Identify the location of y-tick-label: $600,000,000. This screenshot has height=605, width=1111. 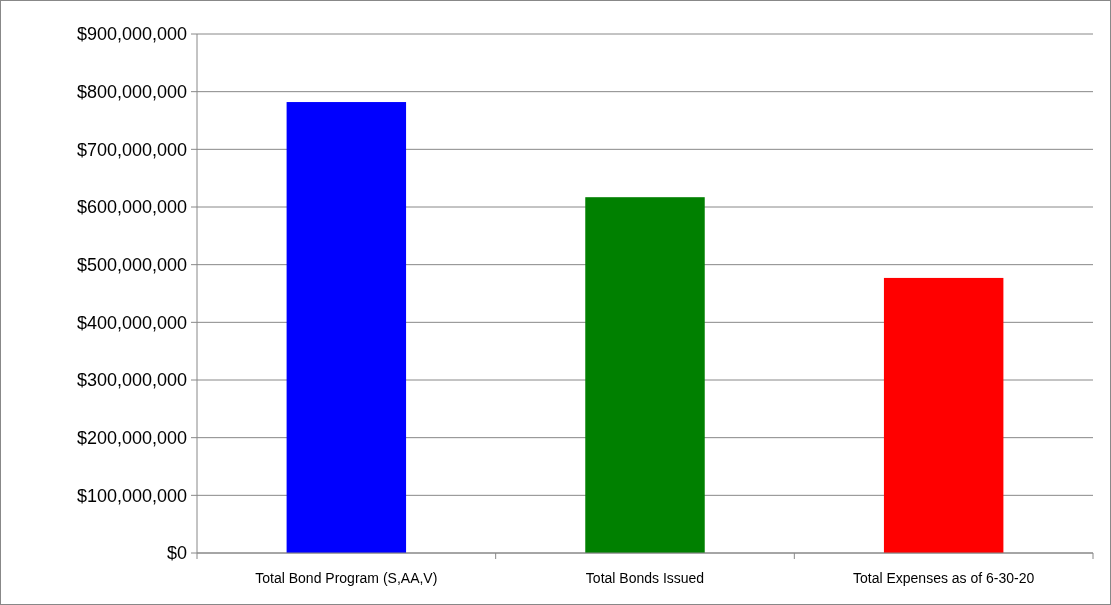
(131, 207).